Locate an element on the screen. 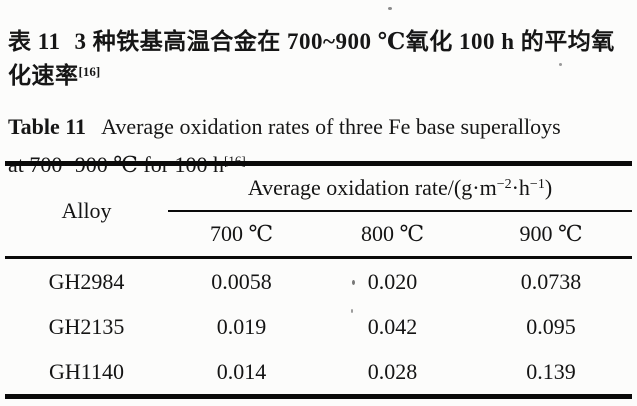 This screenshot has height=406, width=637. rate-cell-700c: 0.0058 is located at coordinates (241, 281).